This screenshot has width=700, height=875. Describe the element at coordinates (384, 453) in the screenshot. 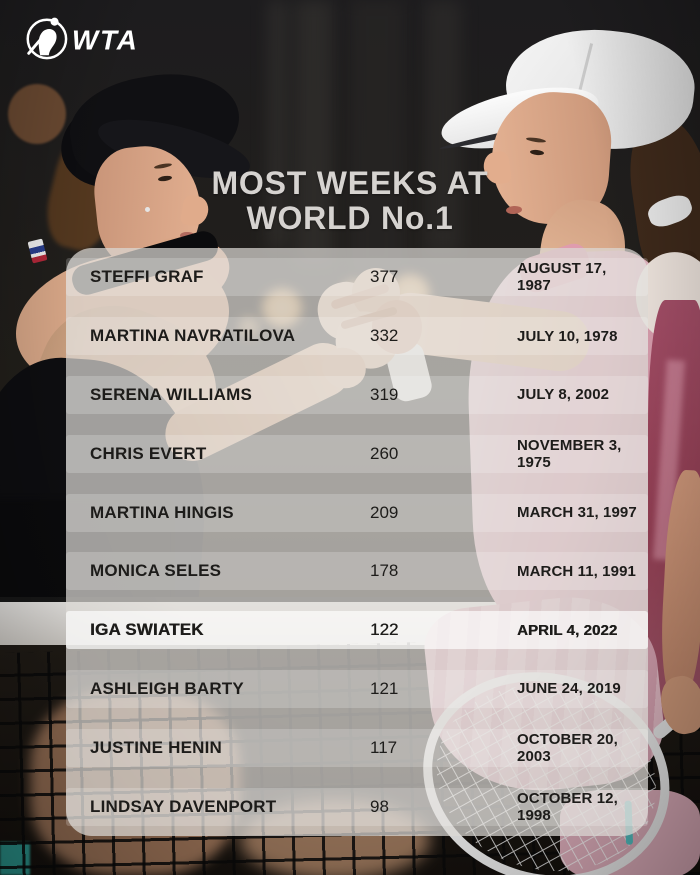

I see `weeks-value: 260` at that location.